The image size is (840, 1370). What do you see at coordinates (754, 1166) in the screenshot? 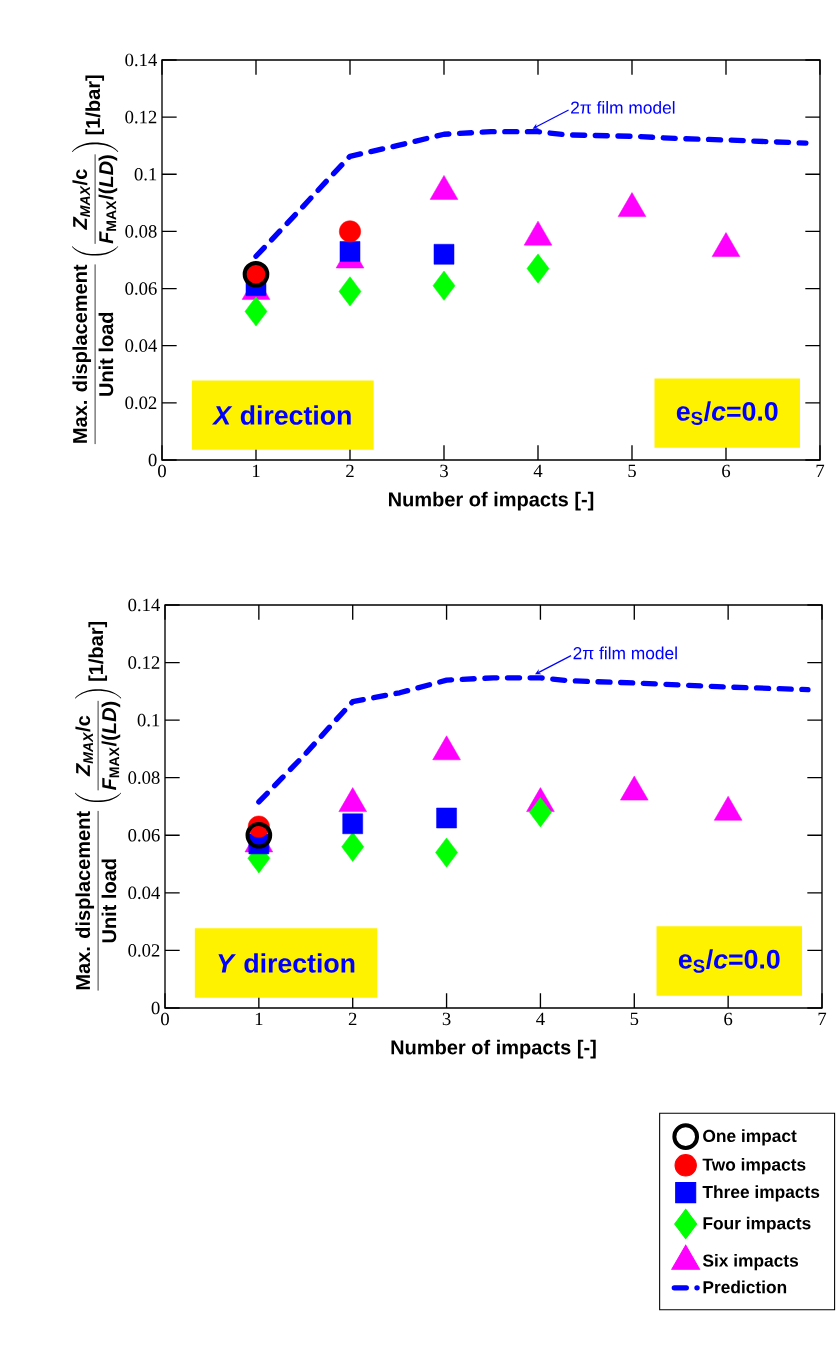
I see `legend-label: Two impacts` at bounding box center [754, 1166].